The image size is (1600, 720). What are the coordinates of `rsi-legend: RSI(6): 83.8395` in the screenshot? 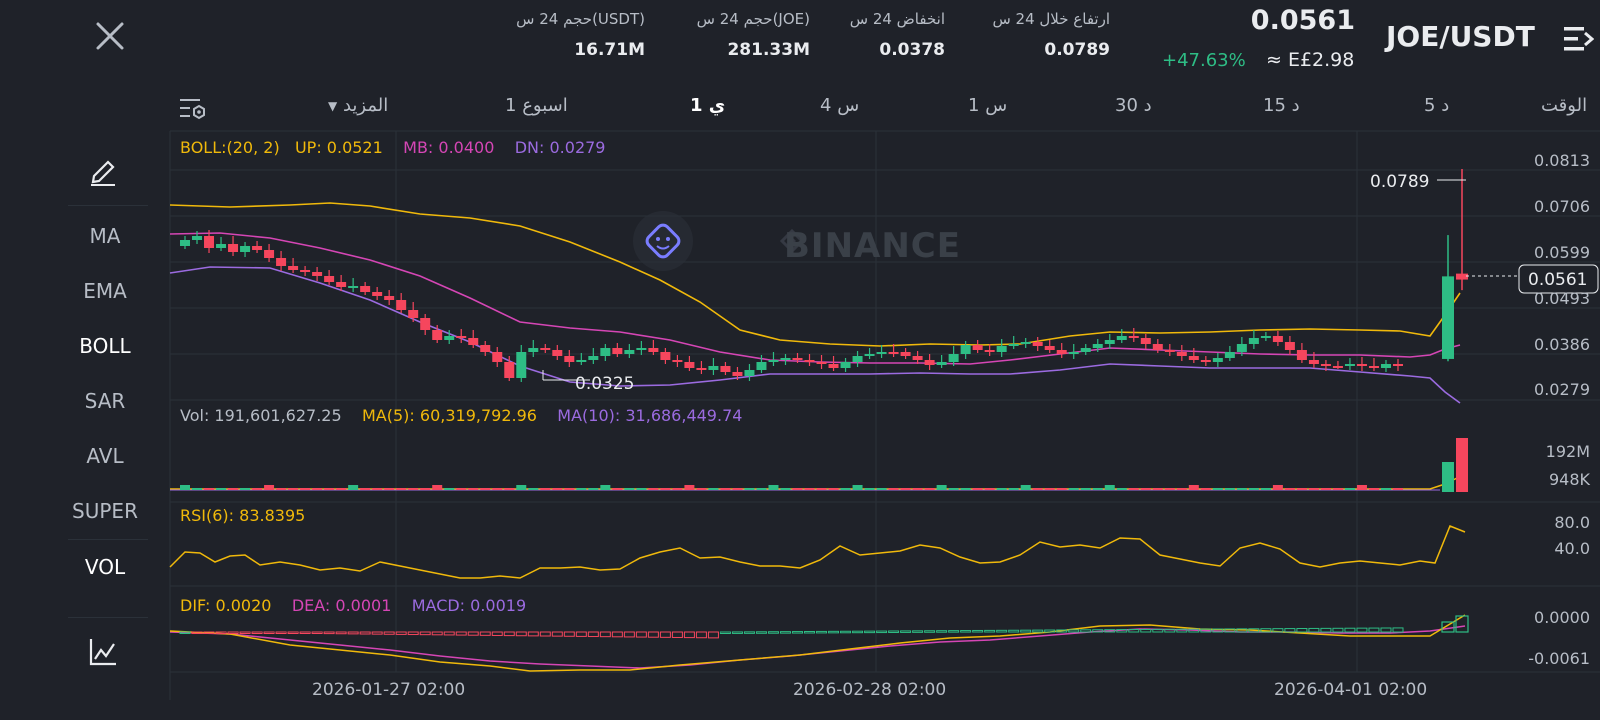 It's located at (243, 515).